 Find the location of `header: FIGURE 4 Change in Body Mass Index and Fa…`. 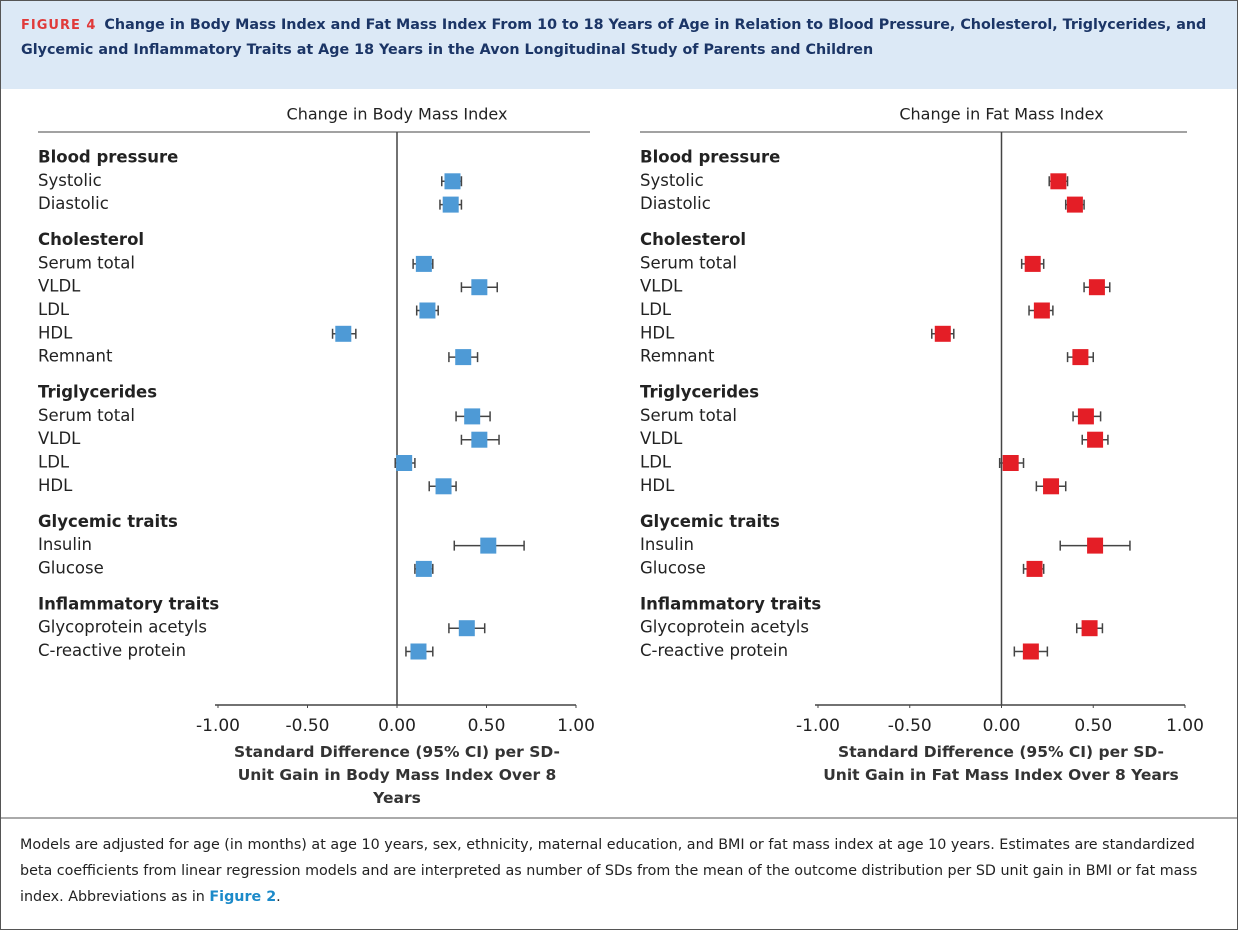

header: FIGURE 4 Change in Body Mass Index and Fa… is located at coordinates (619, 45).